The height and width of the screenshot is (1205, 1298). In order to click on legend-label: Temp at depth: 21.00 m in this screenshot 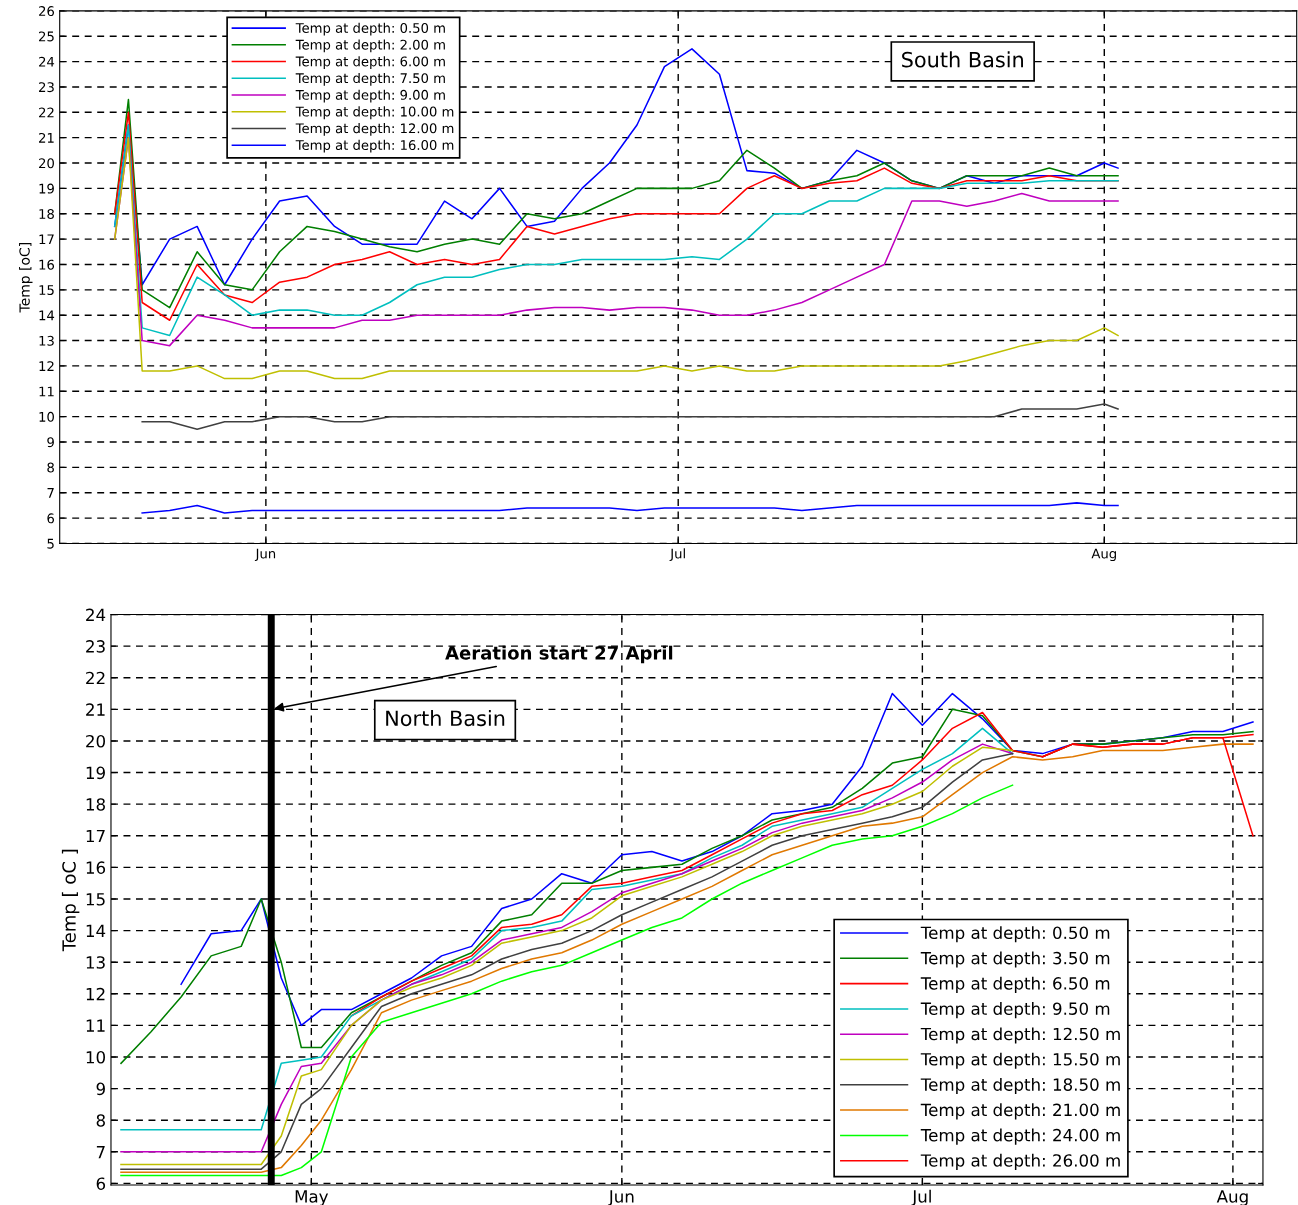, I will do `click(1020, 1111)`.